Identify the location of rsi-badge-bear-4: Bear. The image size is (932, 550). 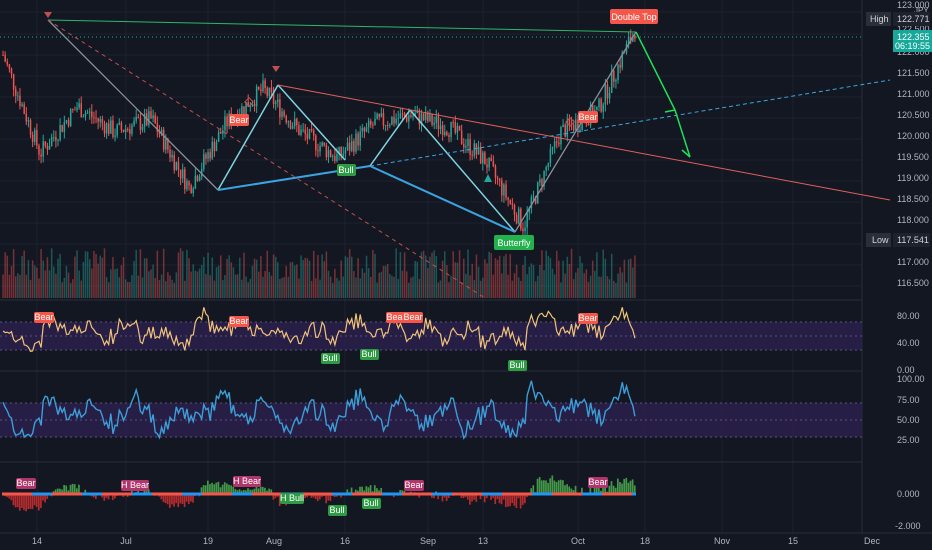
(412, 317).